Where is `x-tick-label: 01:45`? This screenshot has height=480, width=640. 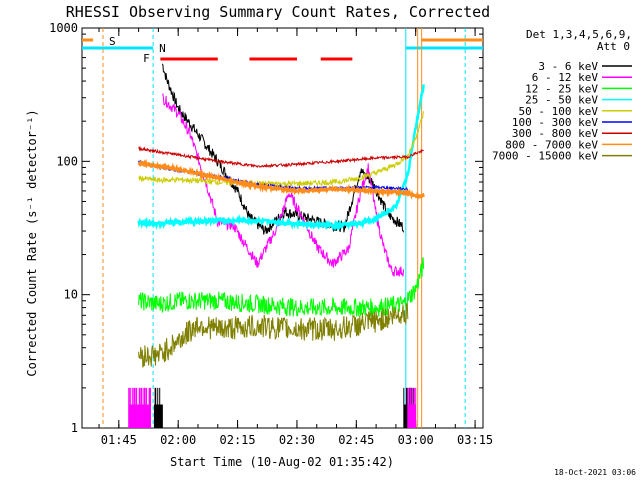
x-tick-label: 01:45 is located at coordinates (119, 440).